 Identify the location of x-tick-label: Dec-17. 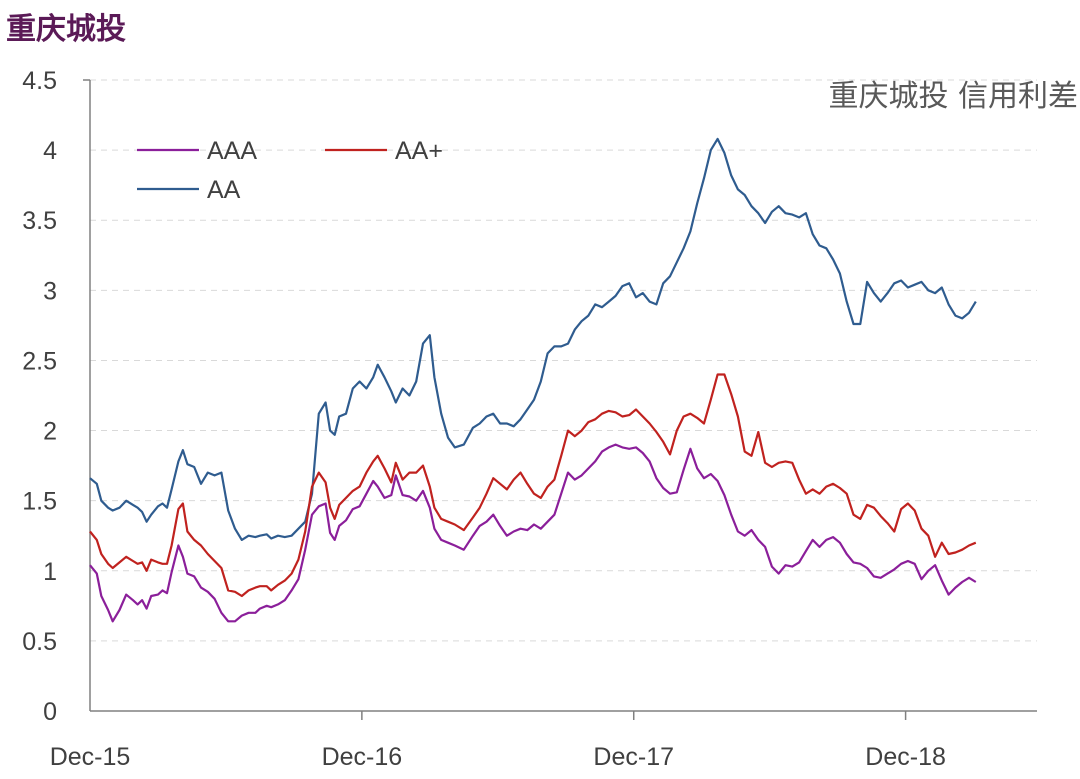
(633, 757).